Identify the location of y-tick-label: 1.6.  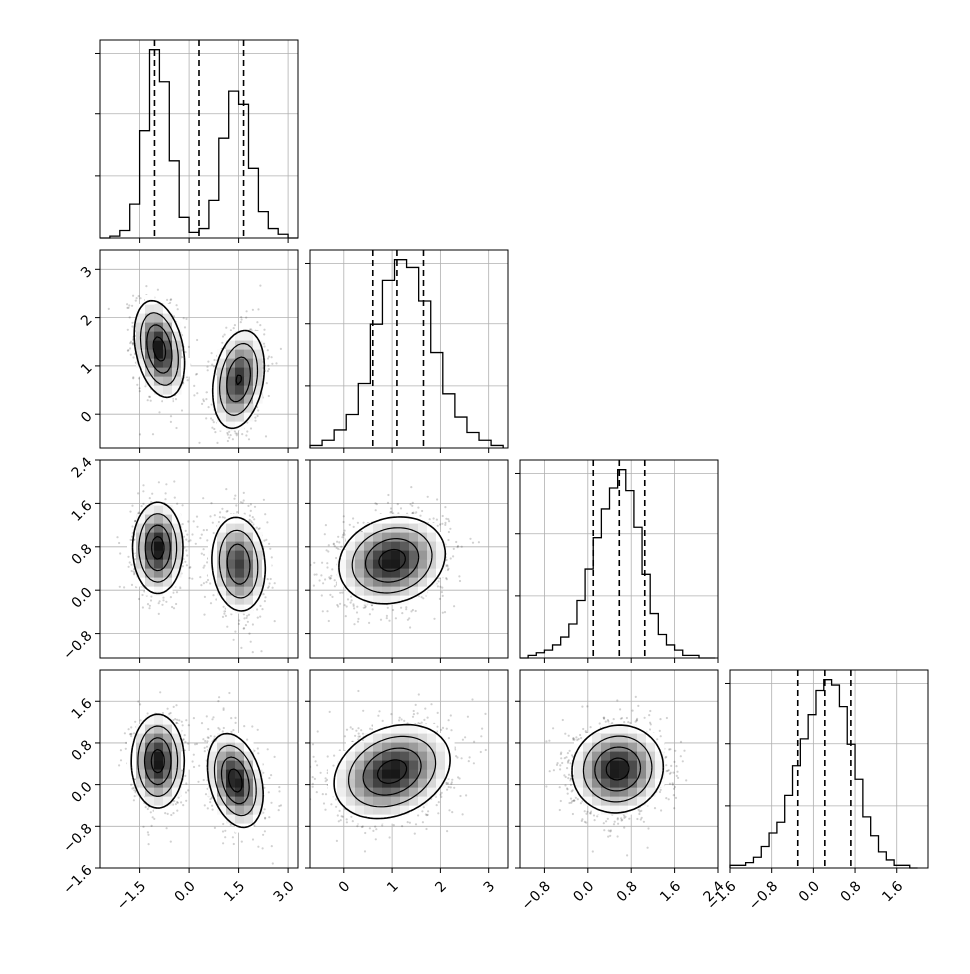
(82, 511).